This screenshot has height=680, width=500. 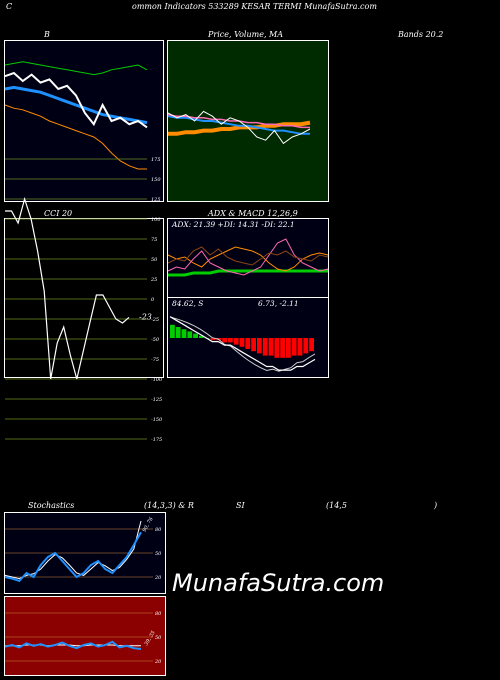 I want to click on adx-label: ADX & MACD 12,26,9, so click(x=253, y=213).